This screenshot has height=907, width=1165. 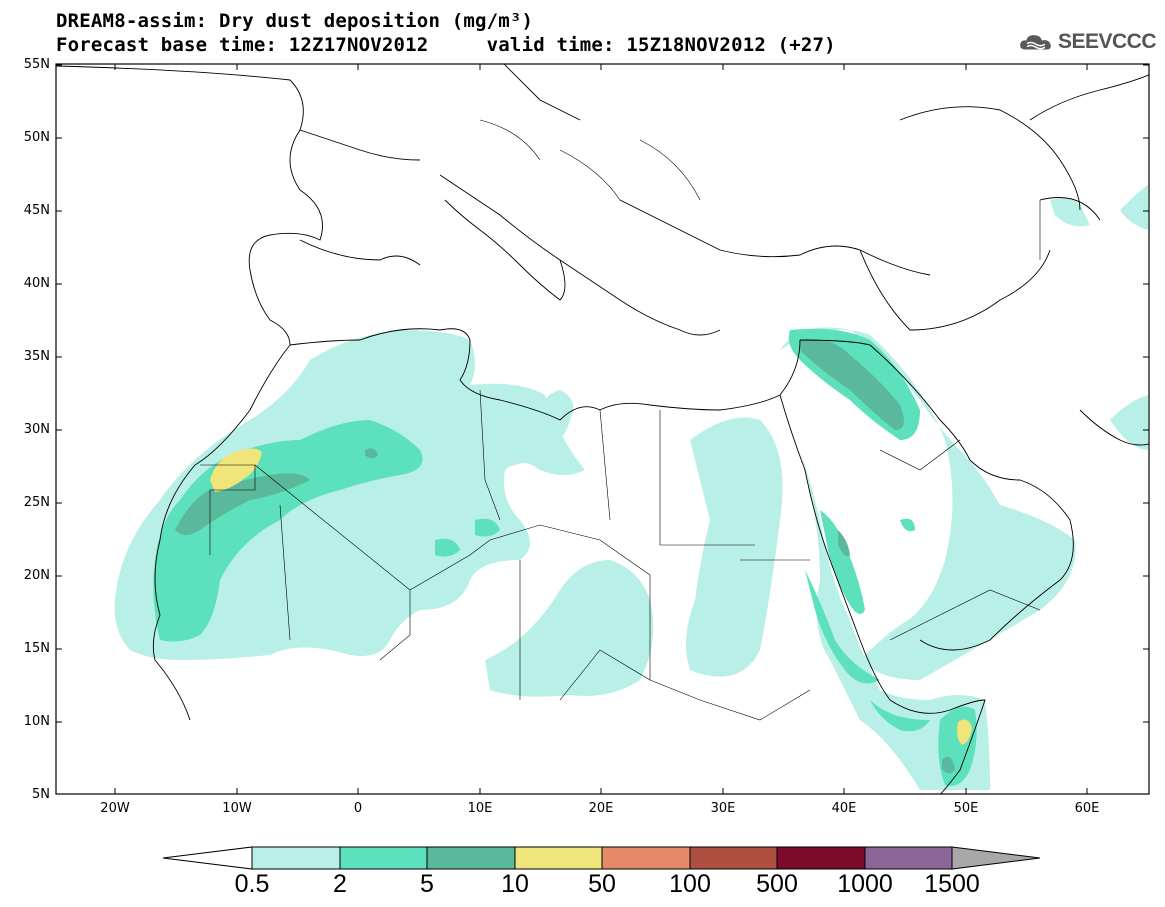 I want to click on lat-label: 20N, so click(x=36, y=575).